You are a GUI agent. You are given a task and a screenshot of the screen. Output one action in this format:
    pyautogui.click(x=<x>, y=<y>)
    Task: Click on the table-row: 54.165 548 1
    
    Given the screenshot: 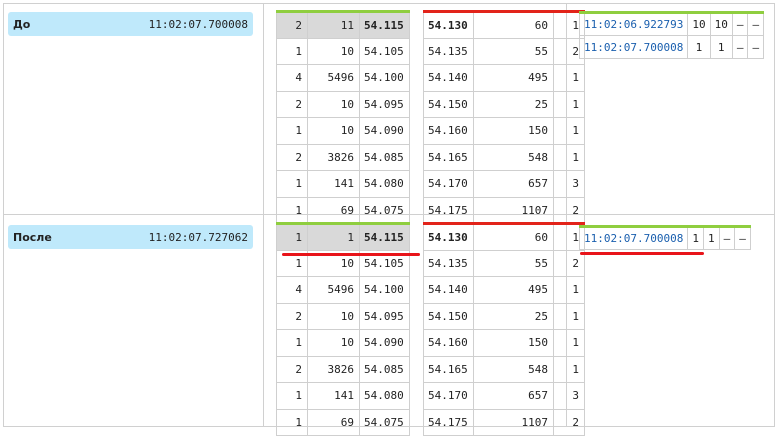 What is the action you would take?
    pyautogui.click(x=504, y=157)
    